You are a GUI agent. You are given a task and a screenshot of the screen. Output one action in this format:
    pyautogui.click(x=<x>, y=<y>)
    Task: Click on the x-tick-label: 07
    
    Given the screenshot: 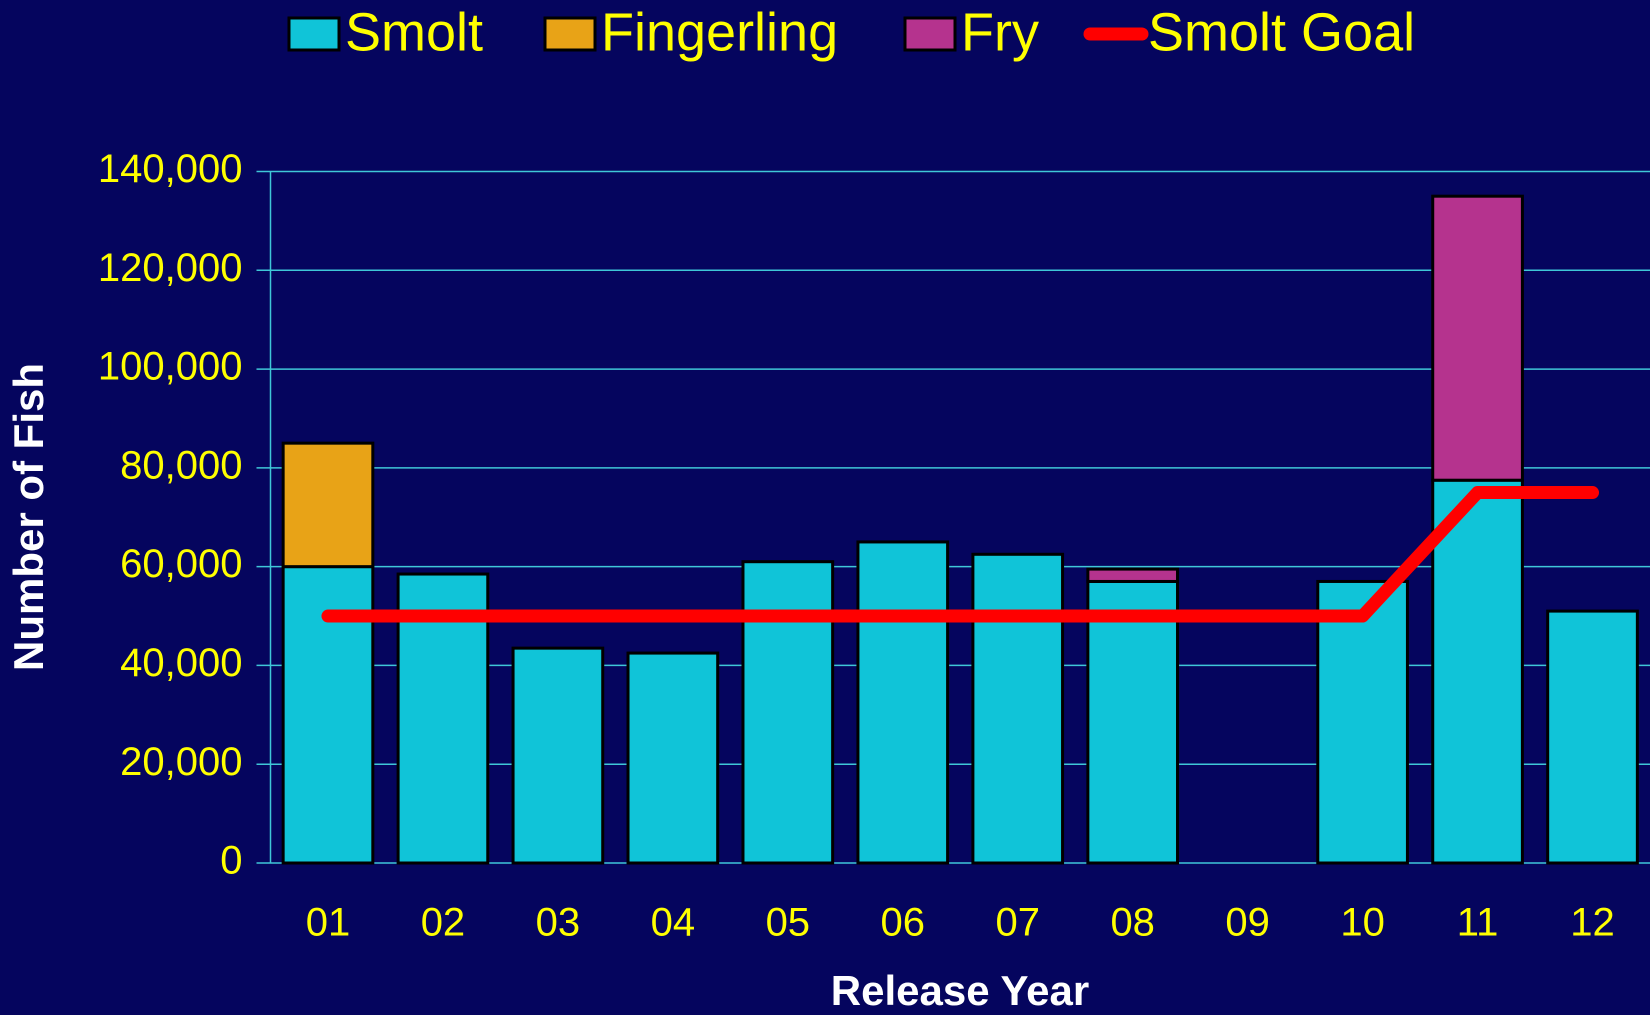 What is the action you would take?
    pyautogui.click(x=1017, y=923)
    